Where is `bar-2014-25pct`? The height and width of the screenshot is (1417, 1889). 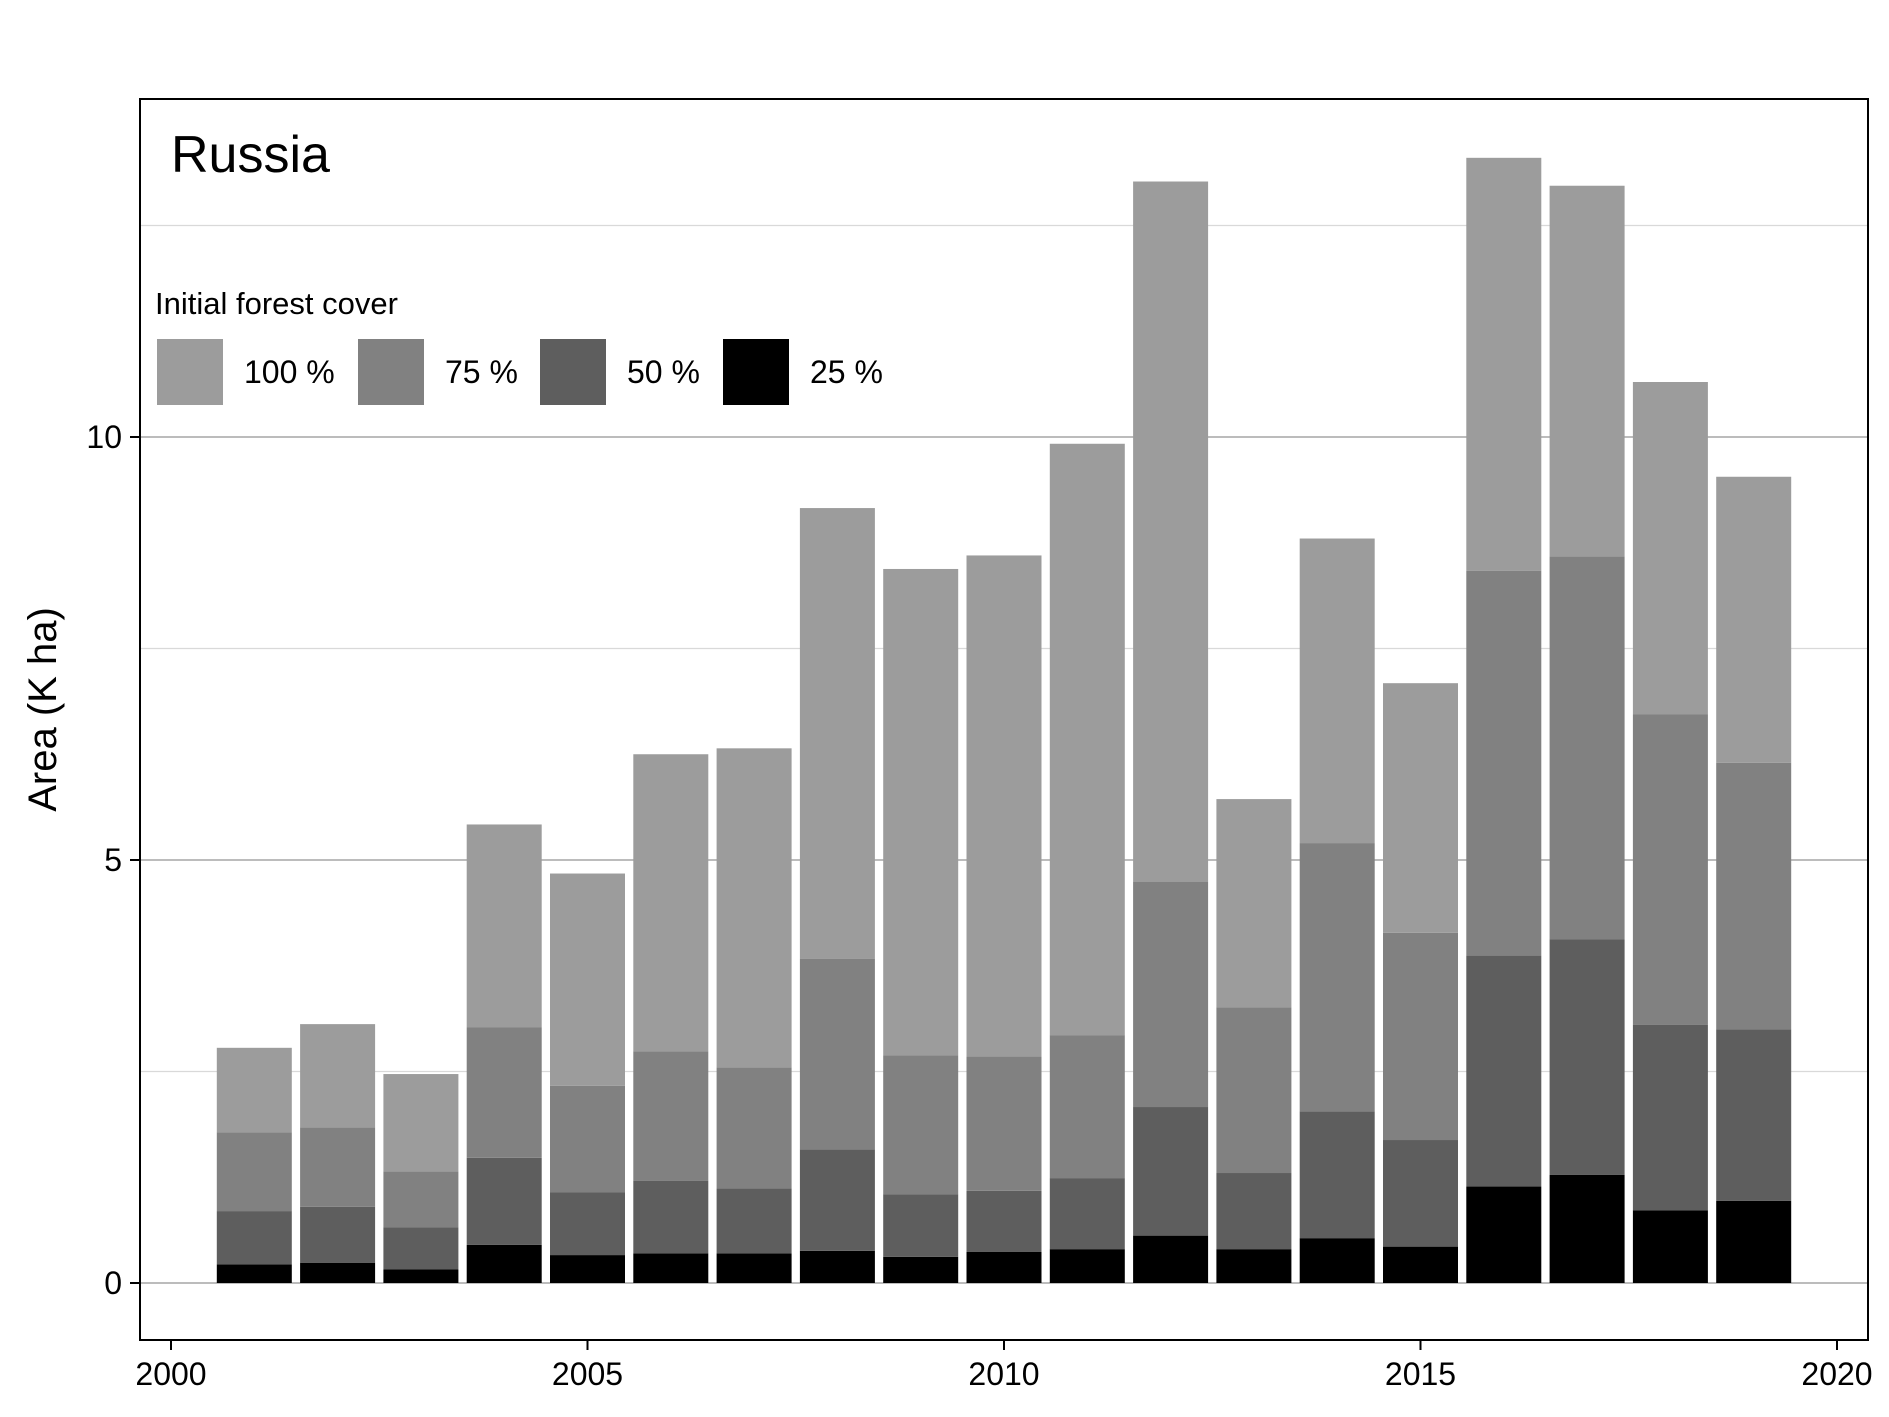
bar-2014-25pct is located at coordinates (1337, 1260).